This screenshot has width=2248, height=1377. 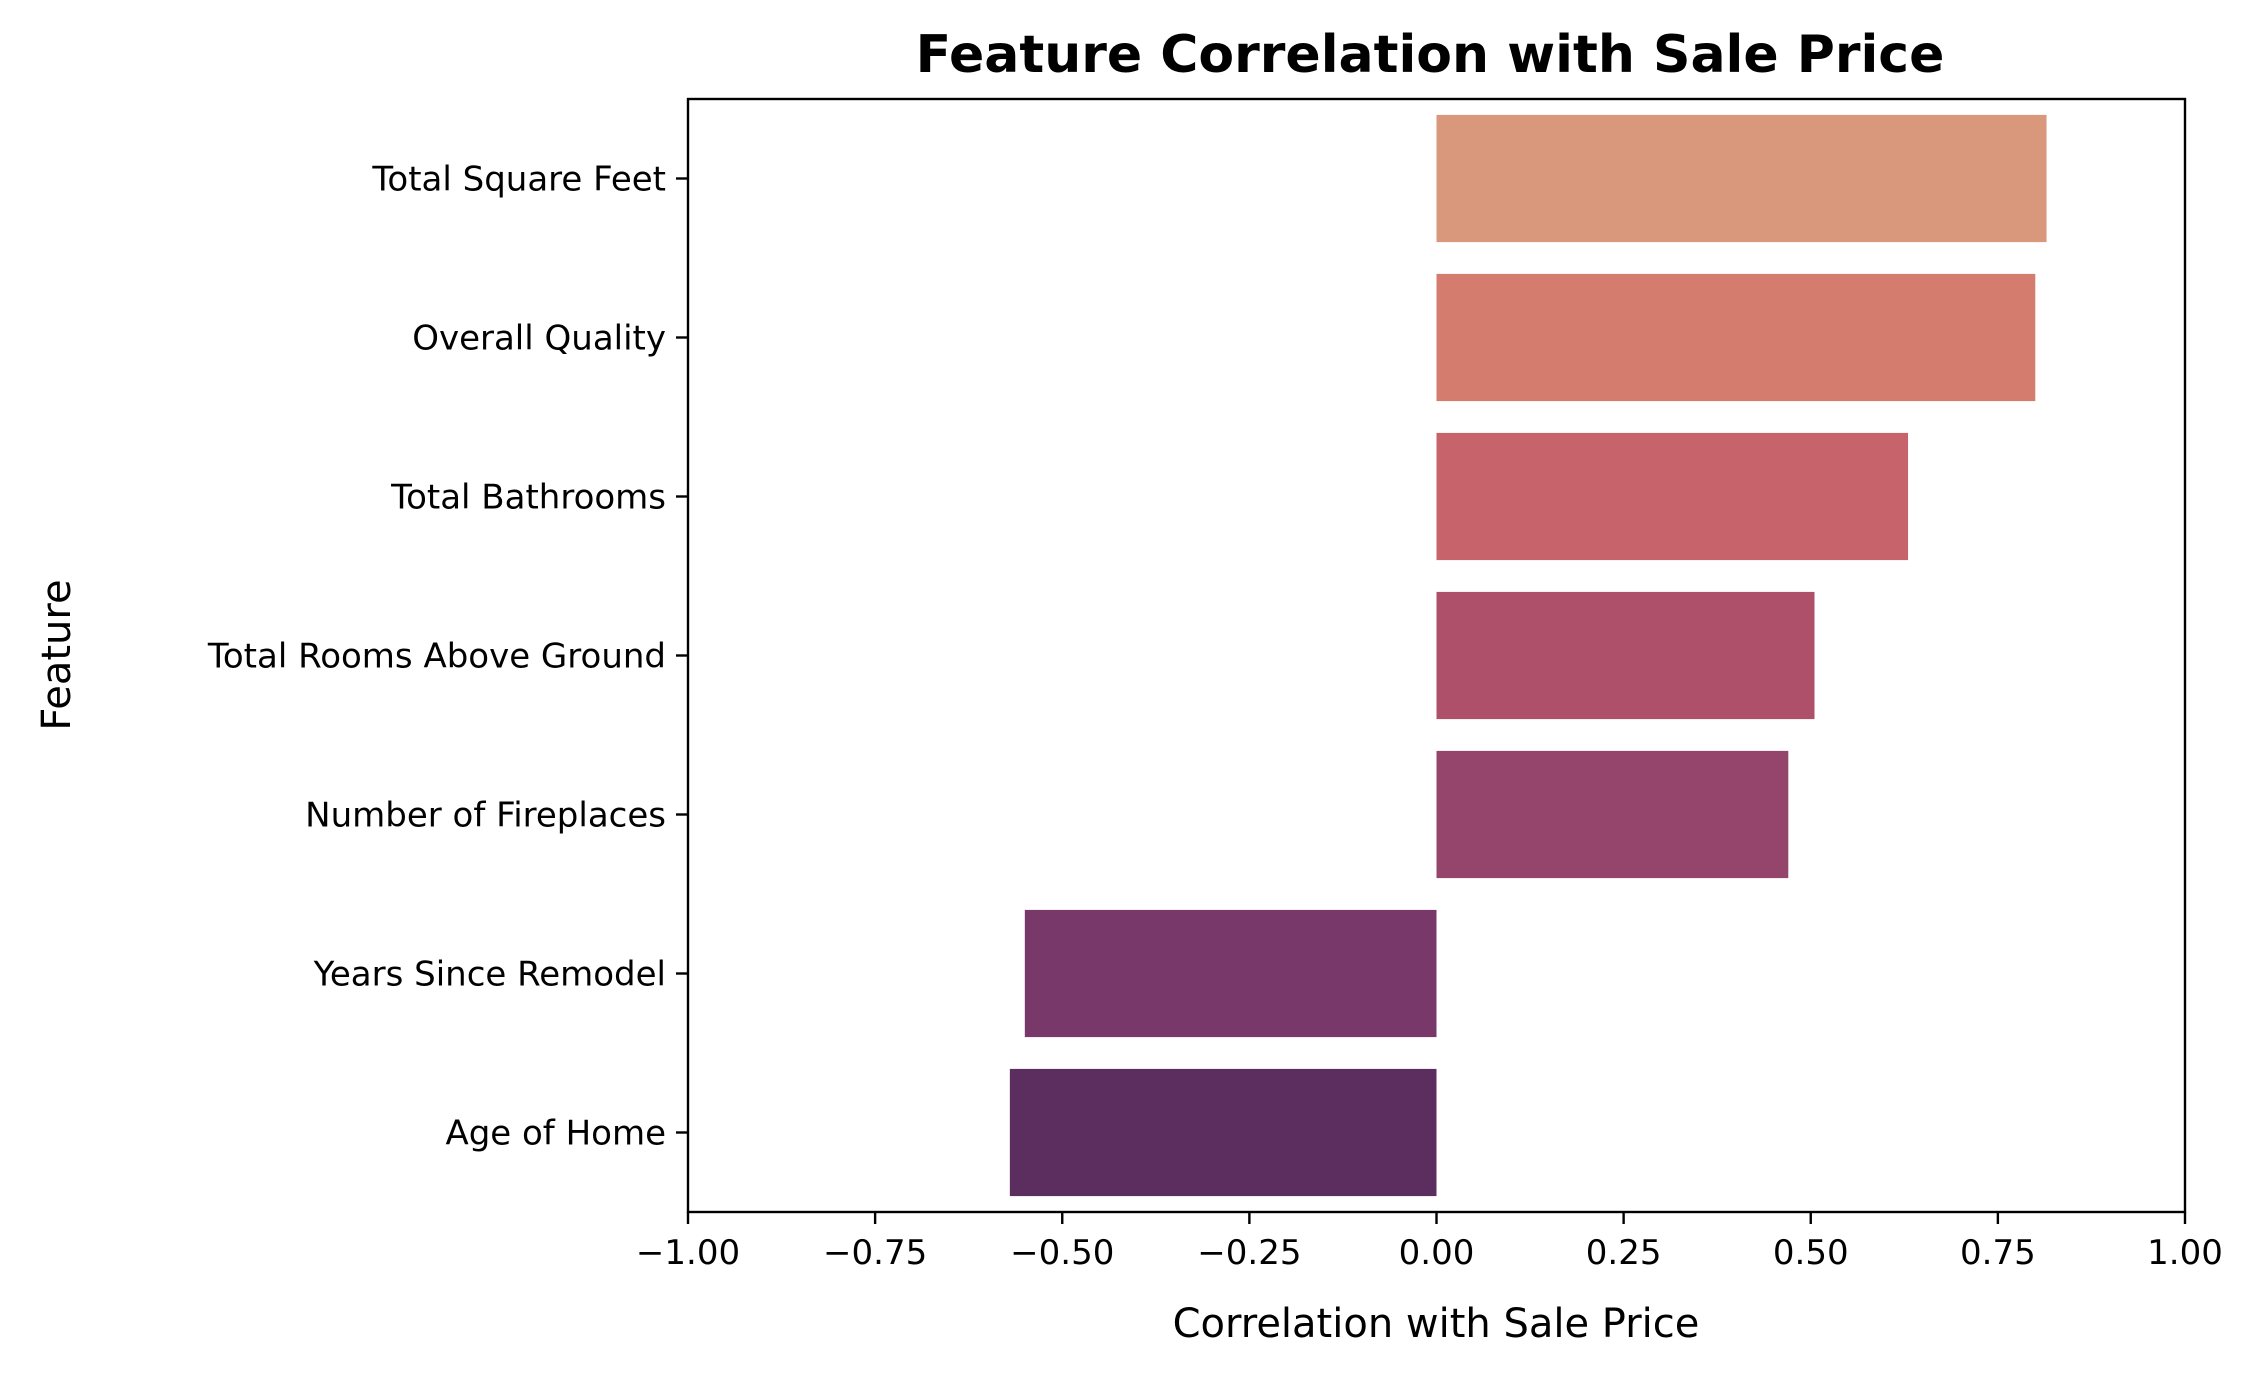 What do you see at coordinates (1249, 1253) in the screenshot?
I see `x-tick-label: −0.25` at bounding box center [1249, 1253].